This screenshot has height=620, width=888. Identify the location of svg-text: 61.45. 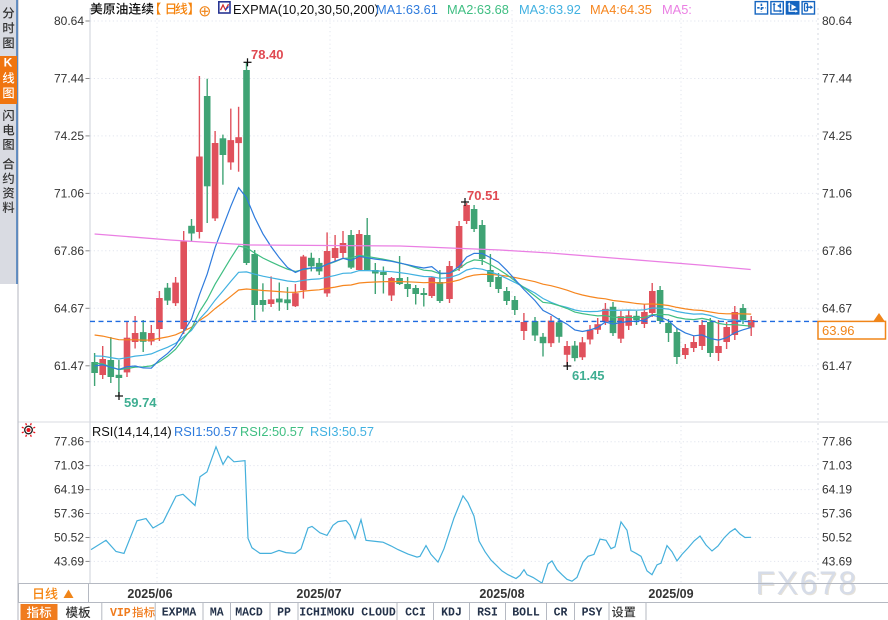
(588, 375).